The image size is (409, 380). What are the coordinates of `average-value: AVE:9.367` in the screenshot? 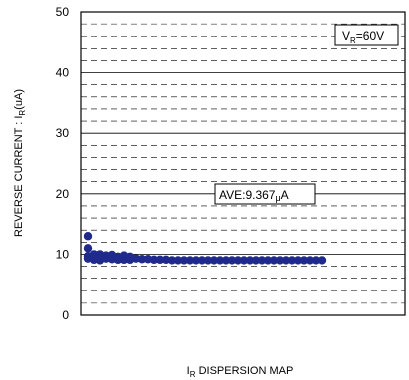 It's located at (247, 195).